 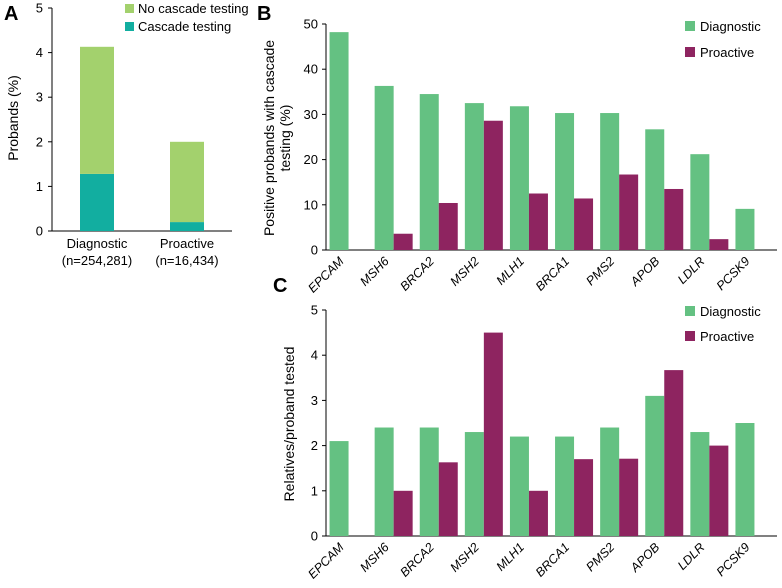 What do you see at coordinates (129, 26) in the screenshot?
I see `legend-swatch-cascade-testing` at bounding box center [129, 26].